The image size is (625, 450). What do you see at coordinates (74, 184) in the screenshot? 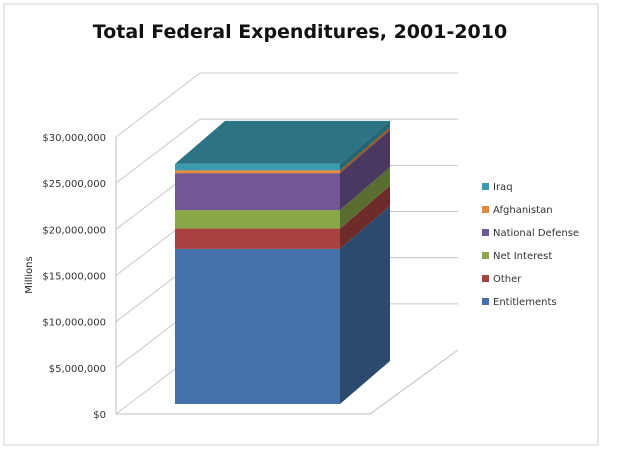
I see `y-tick-label: $25,000,000` at bounding box center [74, 184].